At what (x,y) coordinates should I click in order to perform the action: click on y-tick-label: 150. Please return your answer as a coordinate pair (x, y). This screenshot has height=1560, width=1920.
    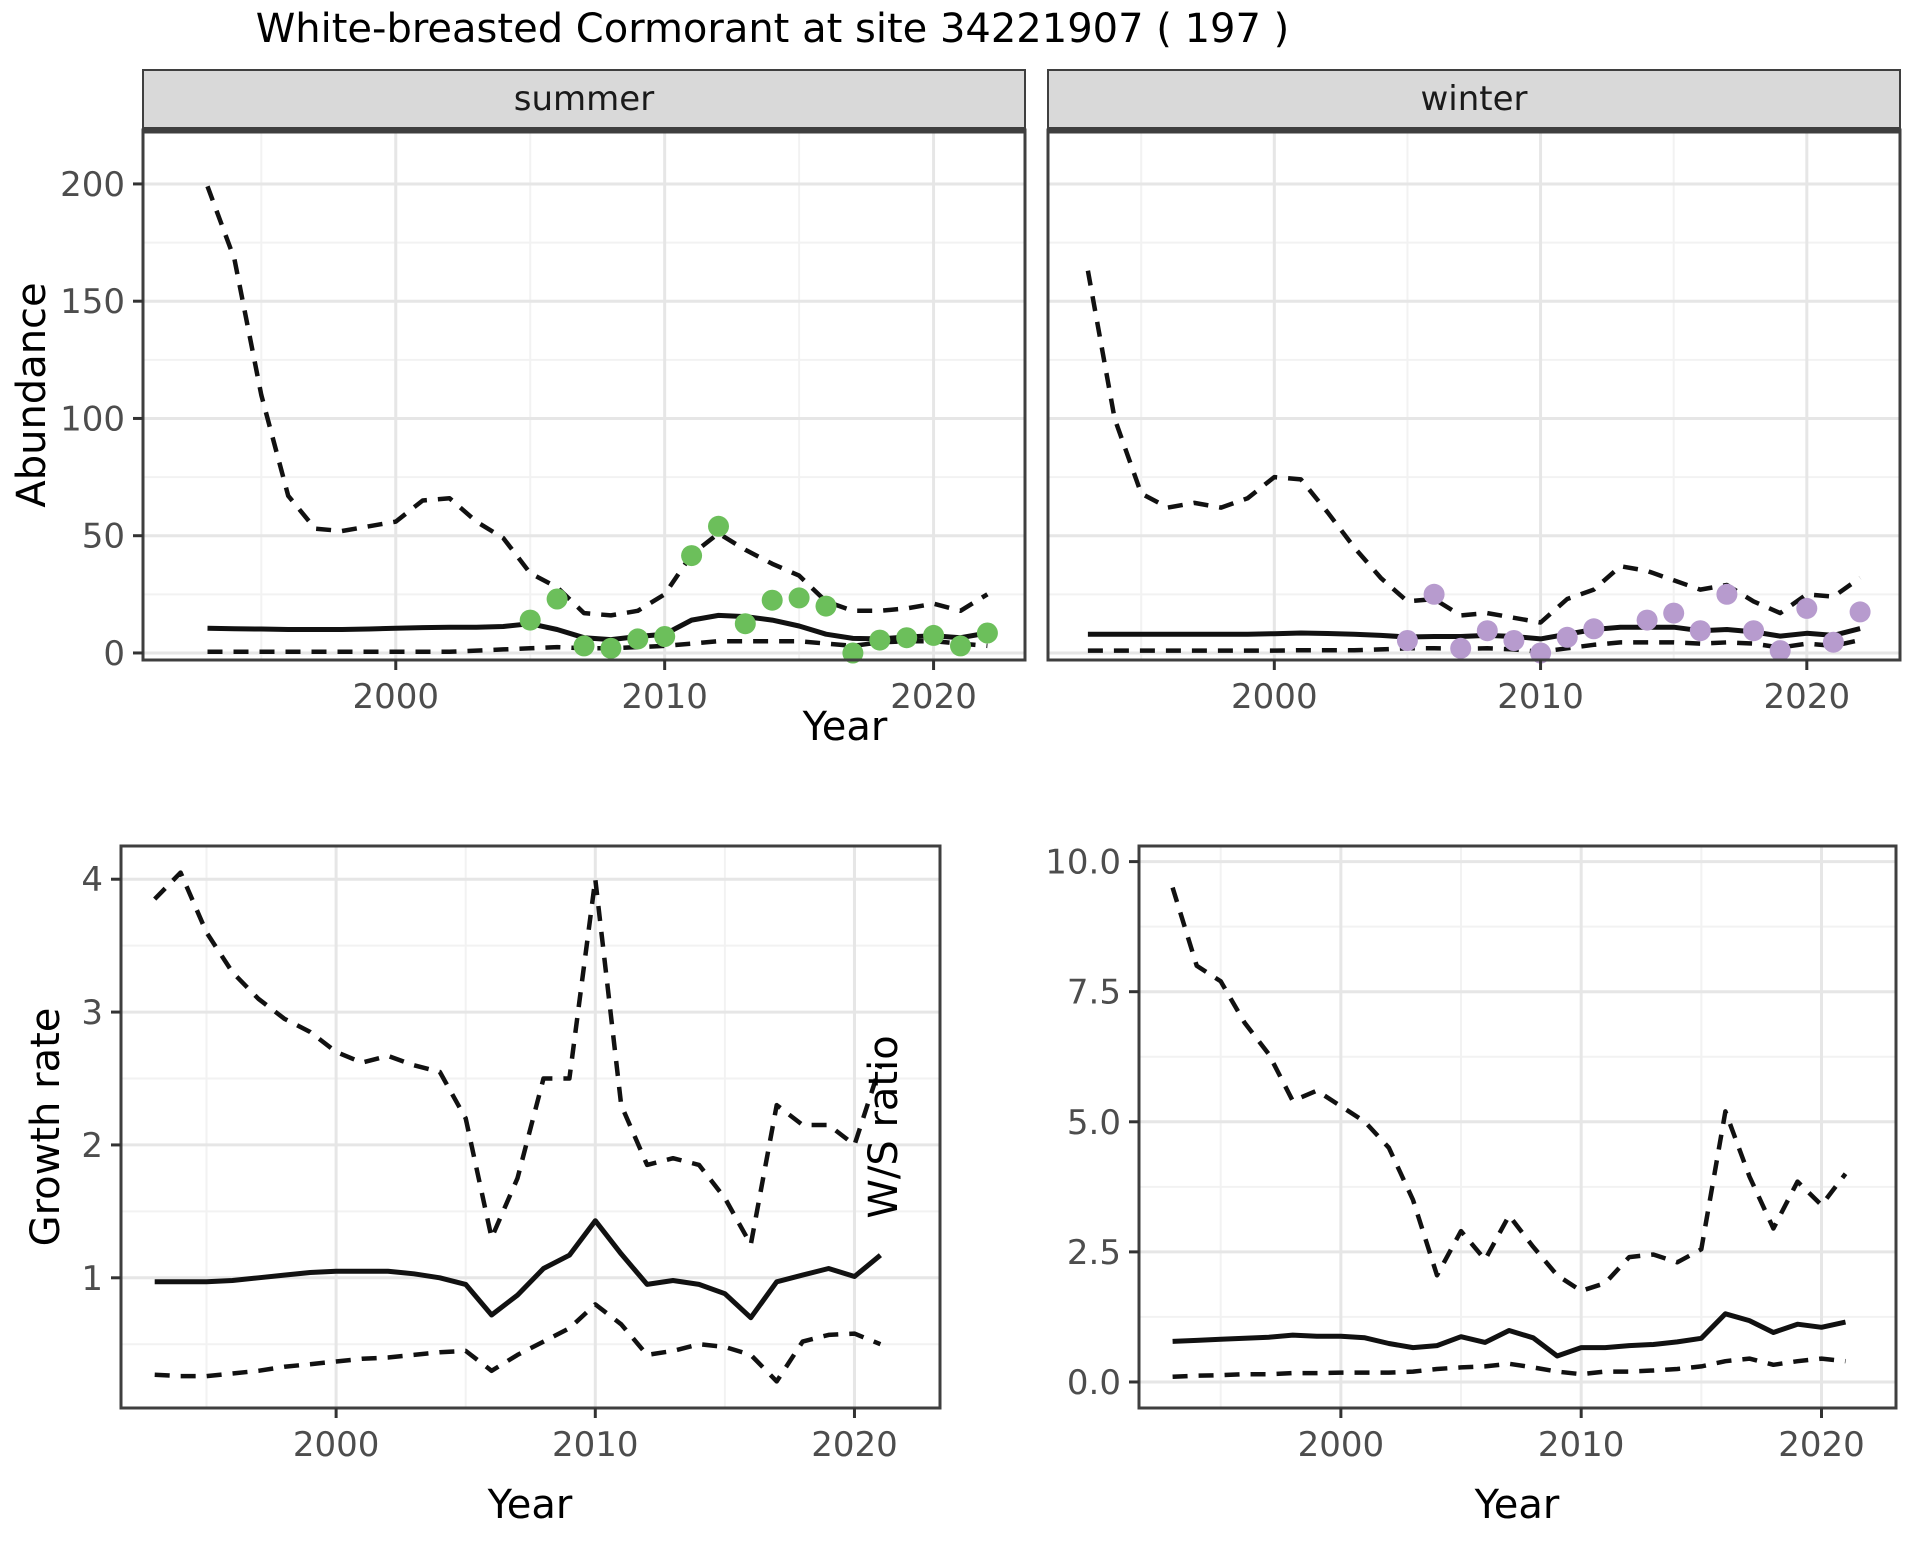
    Looking at the image, I should click on (92, 302).